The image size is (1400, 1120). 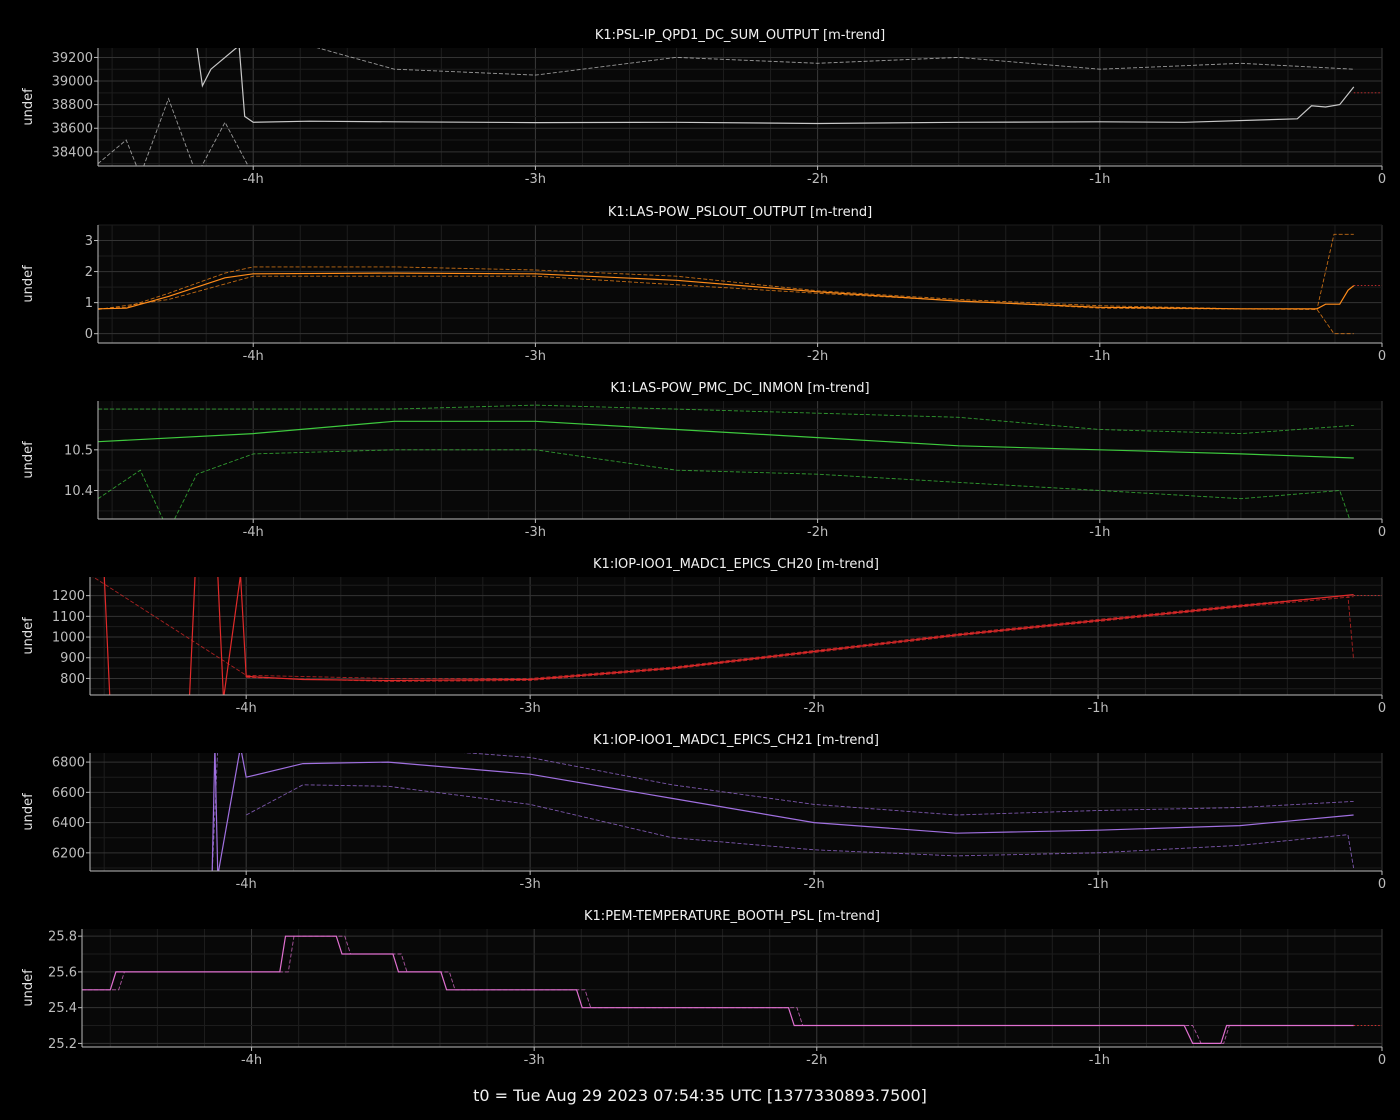 What do you see at coordinates (732, 916) in the screenshot?
I see `panel-title: K1:PEM-TEMPERATURE_BOOTH_PSL [m-trend]` at bounding box center [732, 916].